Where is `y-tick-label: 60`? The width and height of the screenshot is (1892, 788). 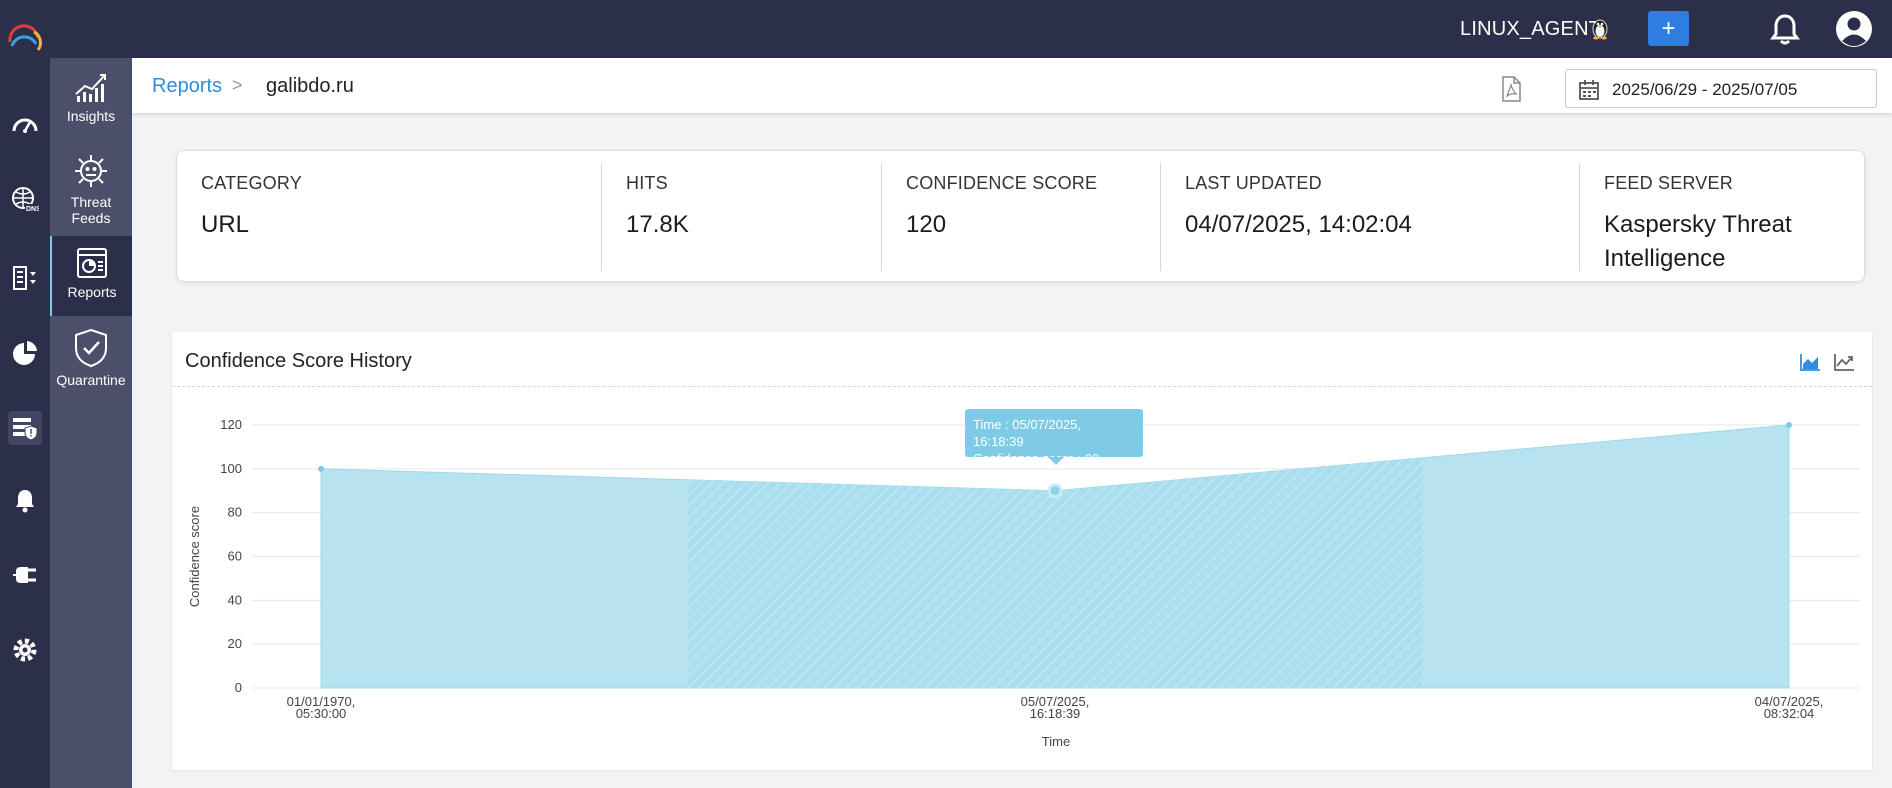
y-tick-label: 60 is located at coordinates (235, 556).